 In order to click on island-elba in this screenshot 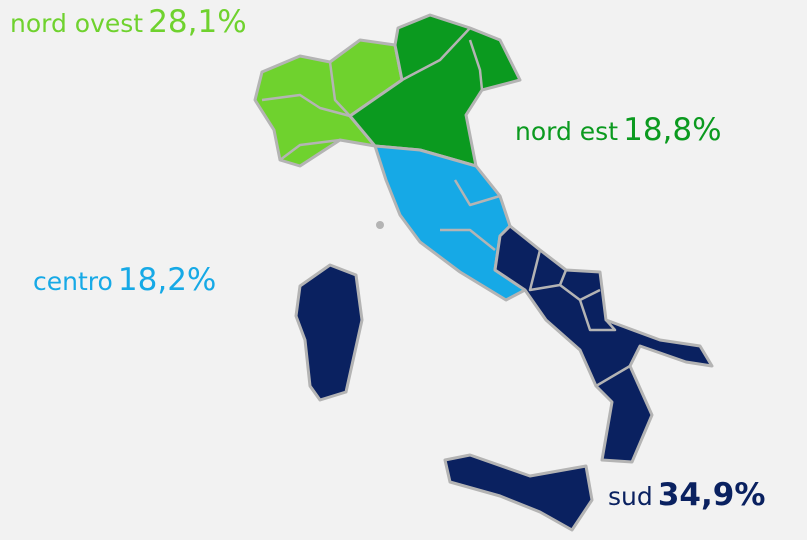, I will do `click(380, 225)`.